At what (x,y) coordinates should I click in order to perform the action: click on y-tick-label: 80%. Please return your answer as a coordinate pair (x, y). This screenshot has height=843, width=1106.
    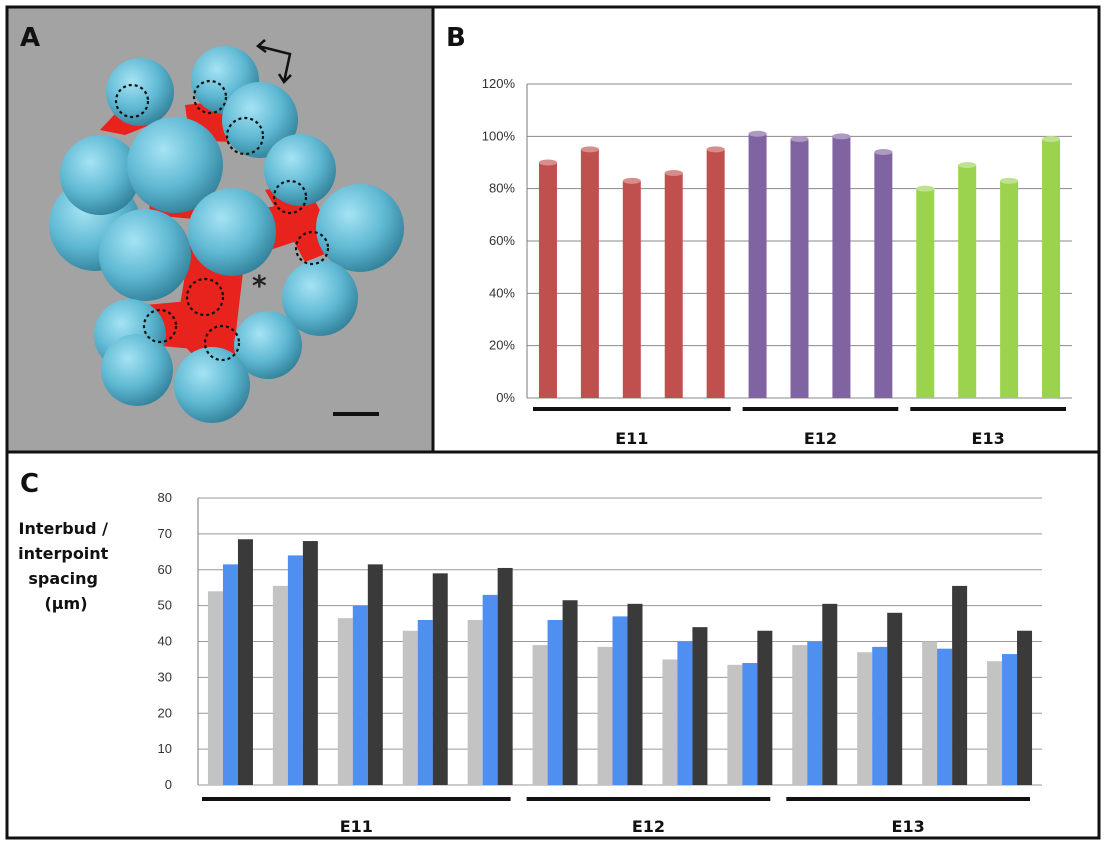
    Looking at the image, I should click on (502, 188).